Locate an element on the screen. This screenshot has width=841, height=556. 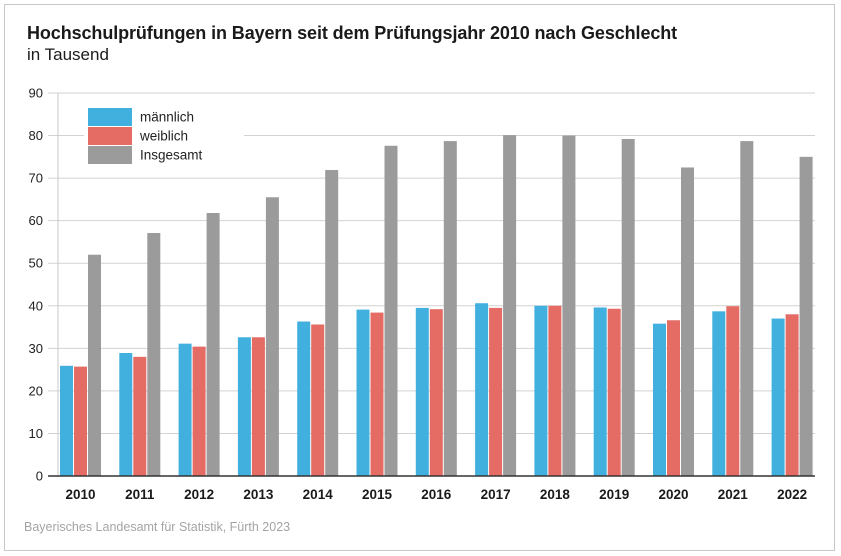
bar-insgesamt-2011 is located at coordinates (154, 354).